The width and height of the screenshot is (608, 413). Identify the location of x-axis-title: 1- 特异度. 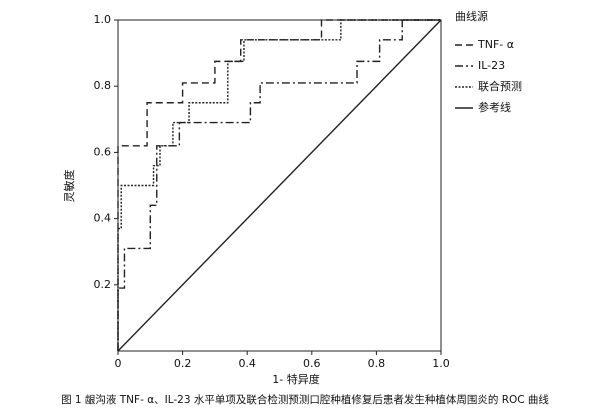
(295, 379).